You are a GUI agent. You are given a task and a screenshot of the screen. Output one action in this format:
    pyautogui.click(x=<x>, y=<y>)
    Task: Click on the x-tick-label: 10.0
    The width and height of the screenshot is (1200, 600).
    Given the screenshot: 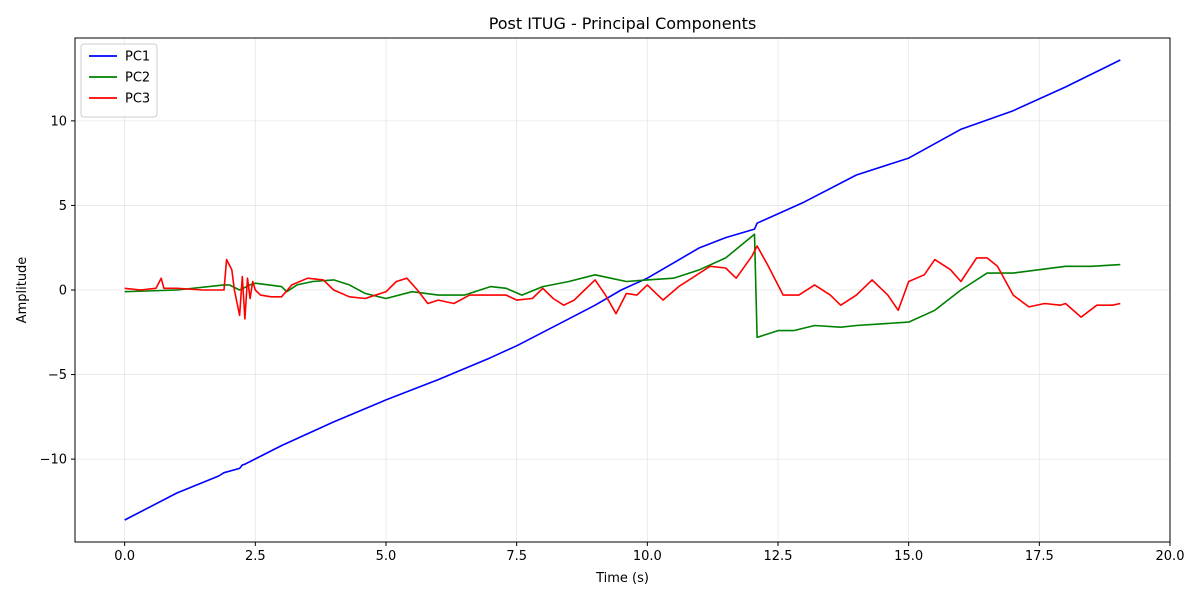 What is the action you would take?
    pyautogui.click(x=647, y=556)
    